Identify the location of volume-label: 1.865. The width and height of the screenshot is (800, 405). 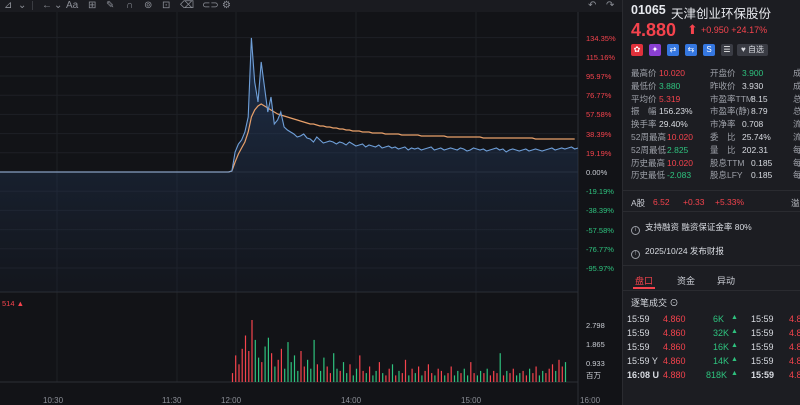
(595, 344).